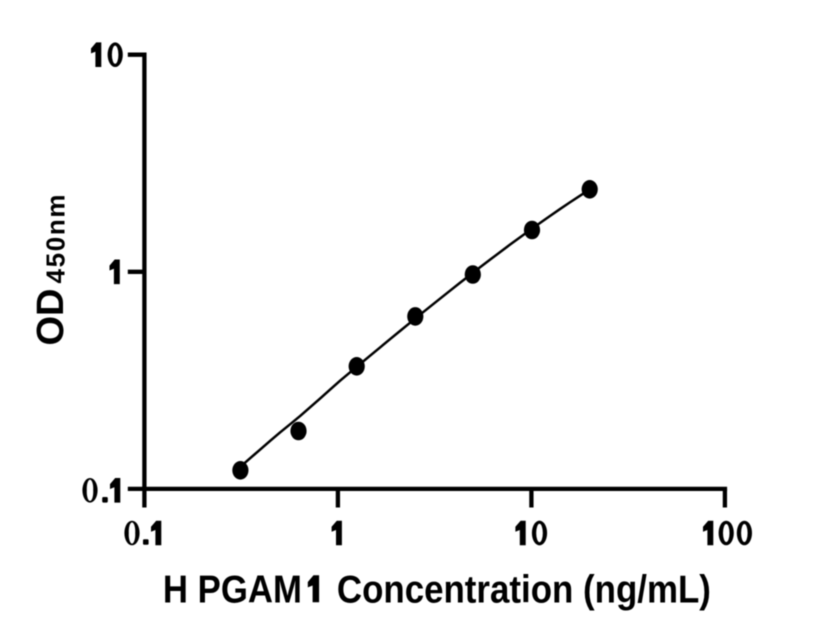 The image size is (816, 640). I want to click on svg-text: 450nm, so click(56, 239).